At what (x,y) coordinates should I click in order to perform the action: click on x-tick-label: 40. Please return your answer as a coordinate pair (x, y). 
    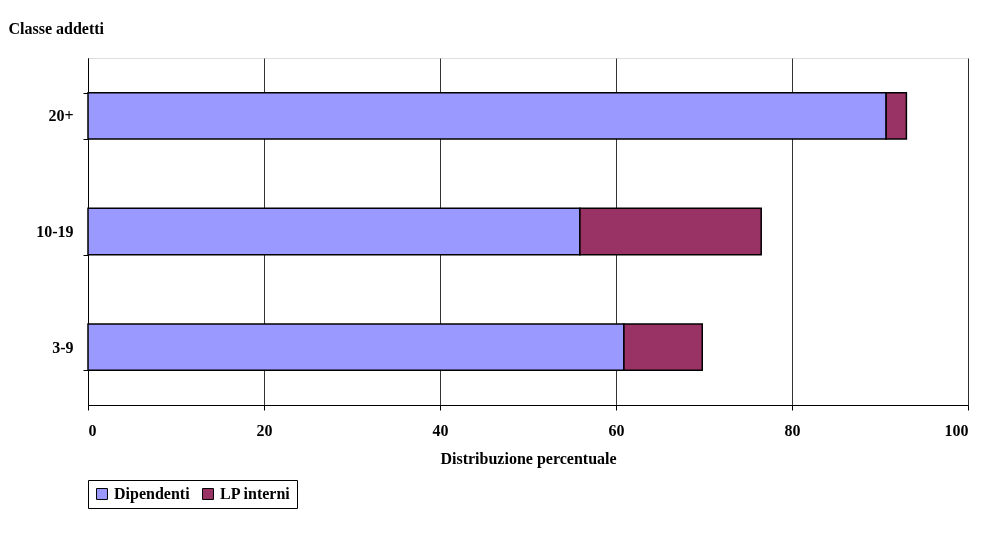
    Looking at the image, I should click on (440, 430).